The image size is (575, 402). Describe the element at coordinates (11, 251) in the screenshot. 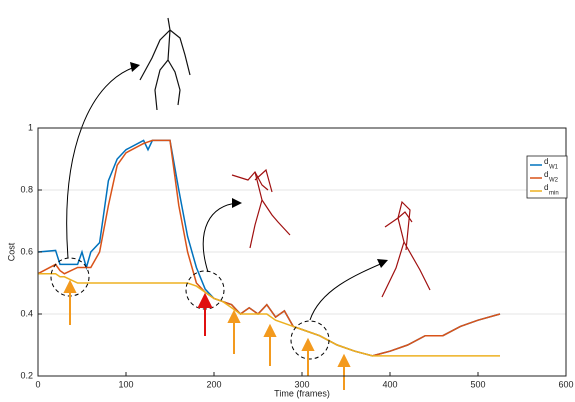

I see `y-axis-label: Cost` at that location.